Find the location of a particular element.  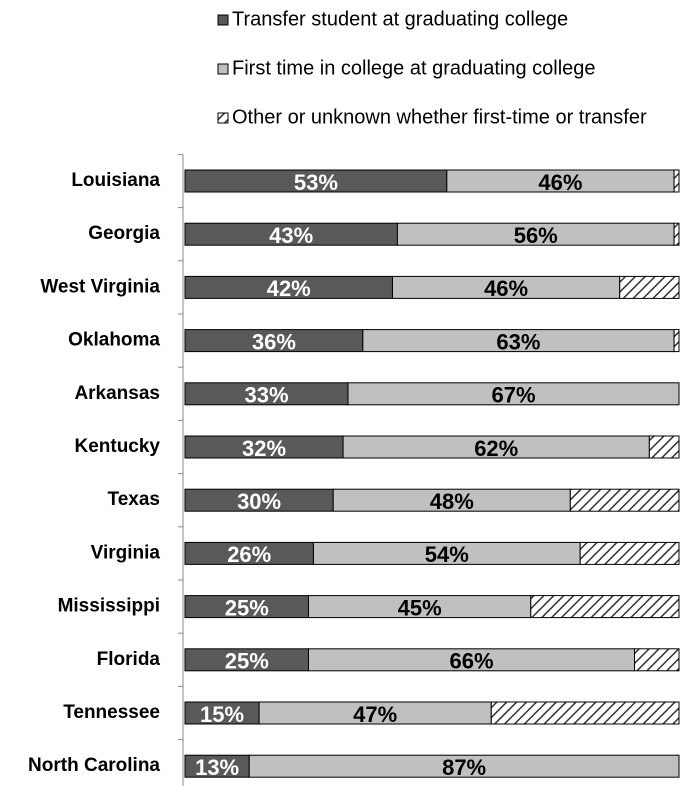

data-label: 32% is located at coordinates (264, 448).